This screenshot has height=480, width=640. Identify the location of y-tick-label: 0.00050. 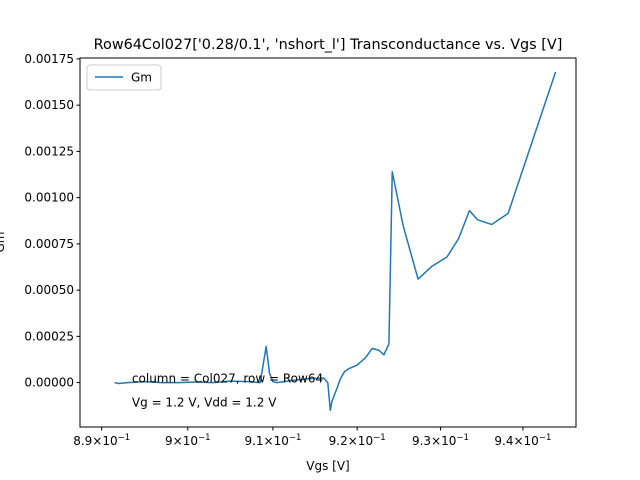
(49, 290).